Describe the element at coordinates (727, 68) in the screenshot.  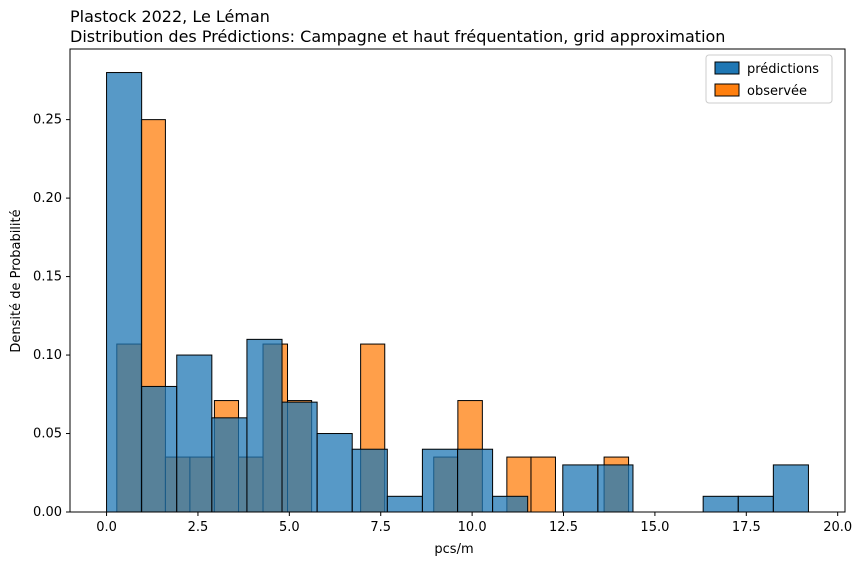
I see `legend-swatch-predictions` at that location.